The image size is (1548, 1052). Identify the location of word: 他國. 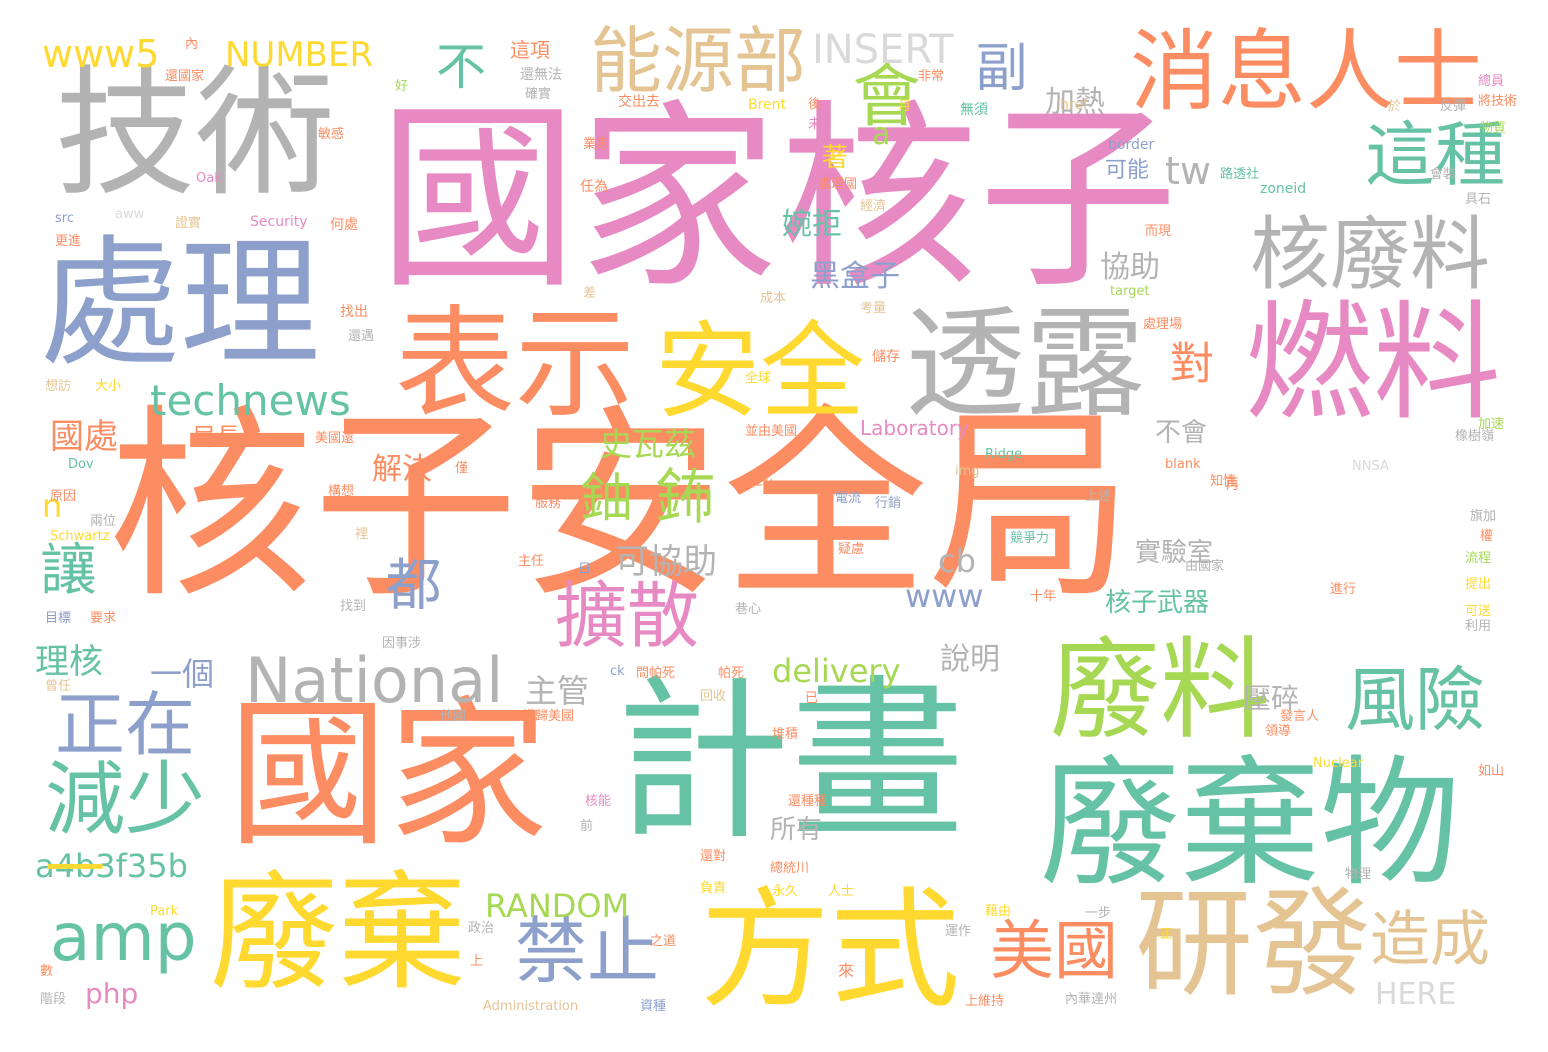
(453, 716).